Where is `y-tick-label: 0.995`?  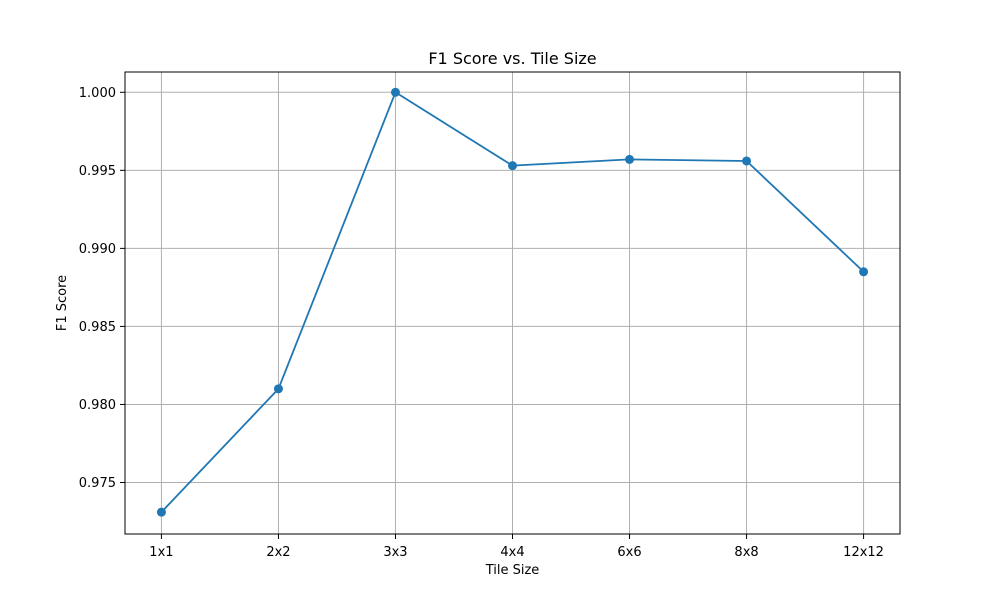 y-tick-label: 0.995 is located at coordinates (97, 171).